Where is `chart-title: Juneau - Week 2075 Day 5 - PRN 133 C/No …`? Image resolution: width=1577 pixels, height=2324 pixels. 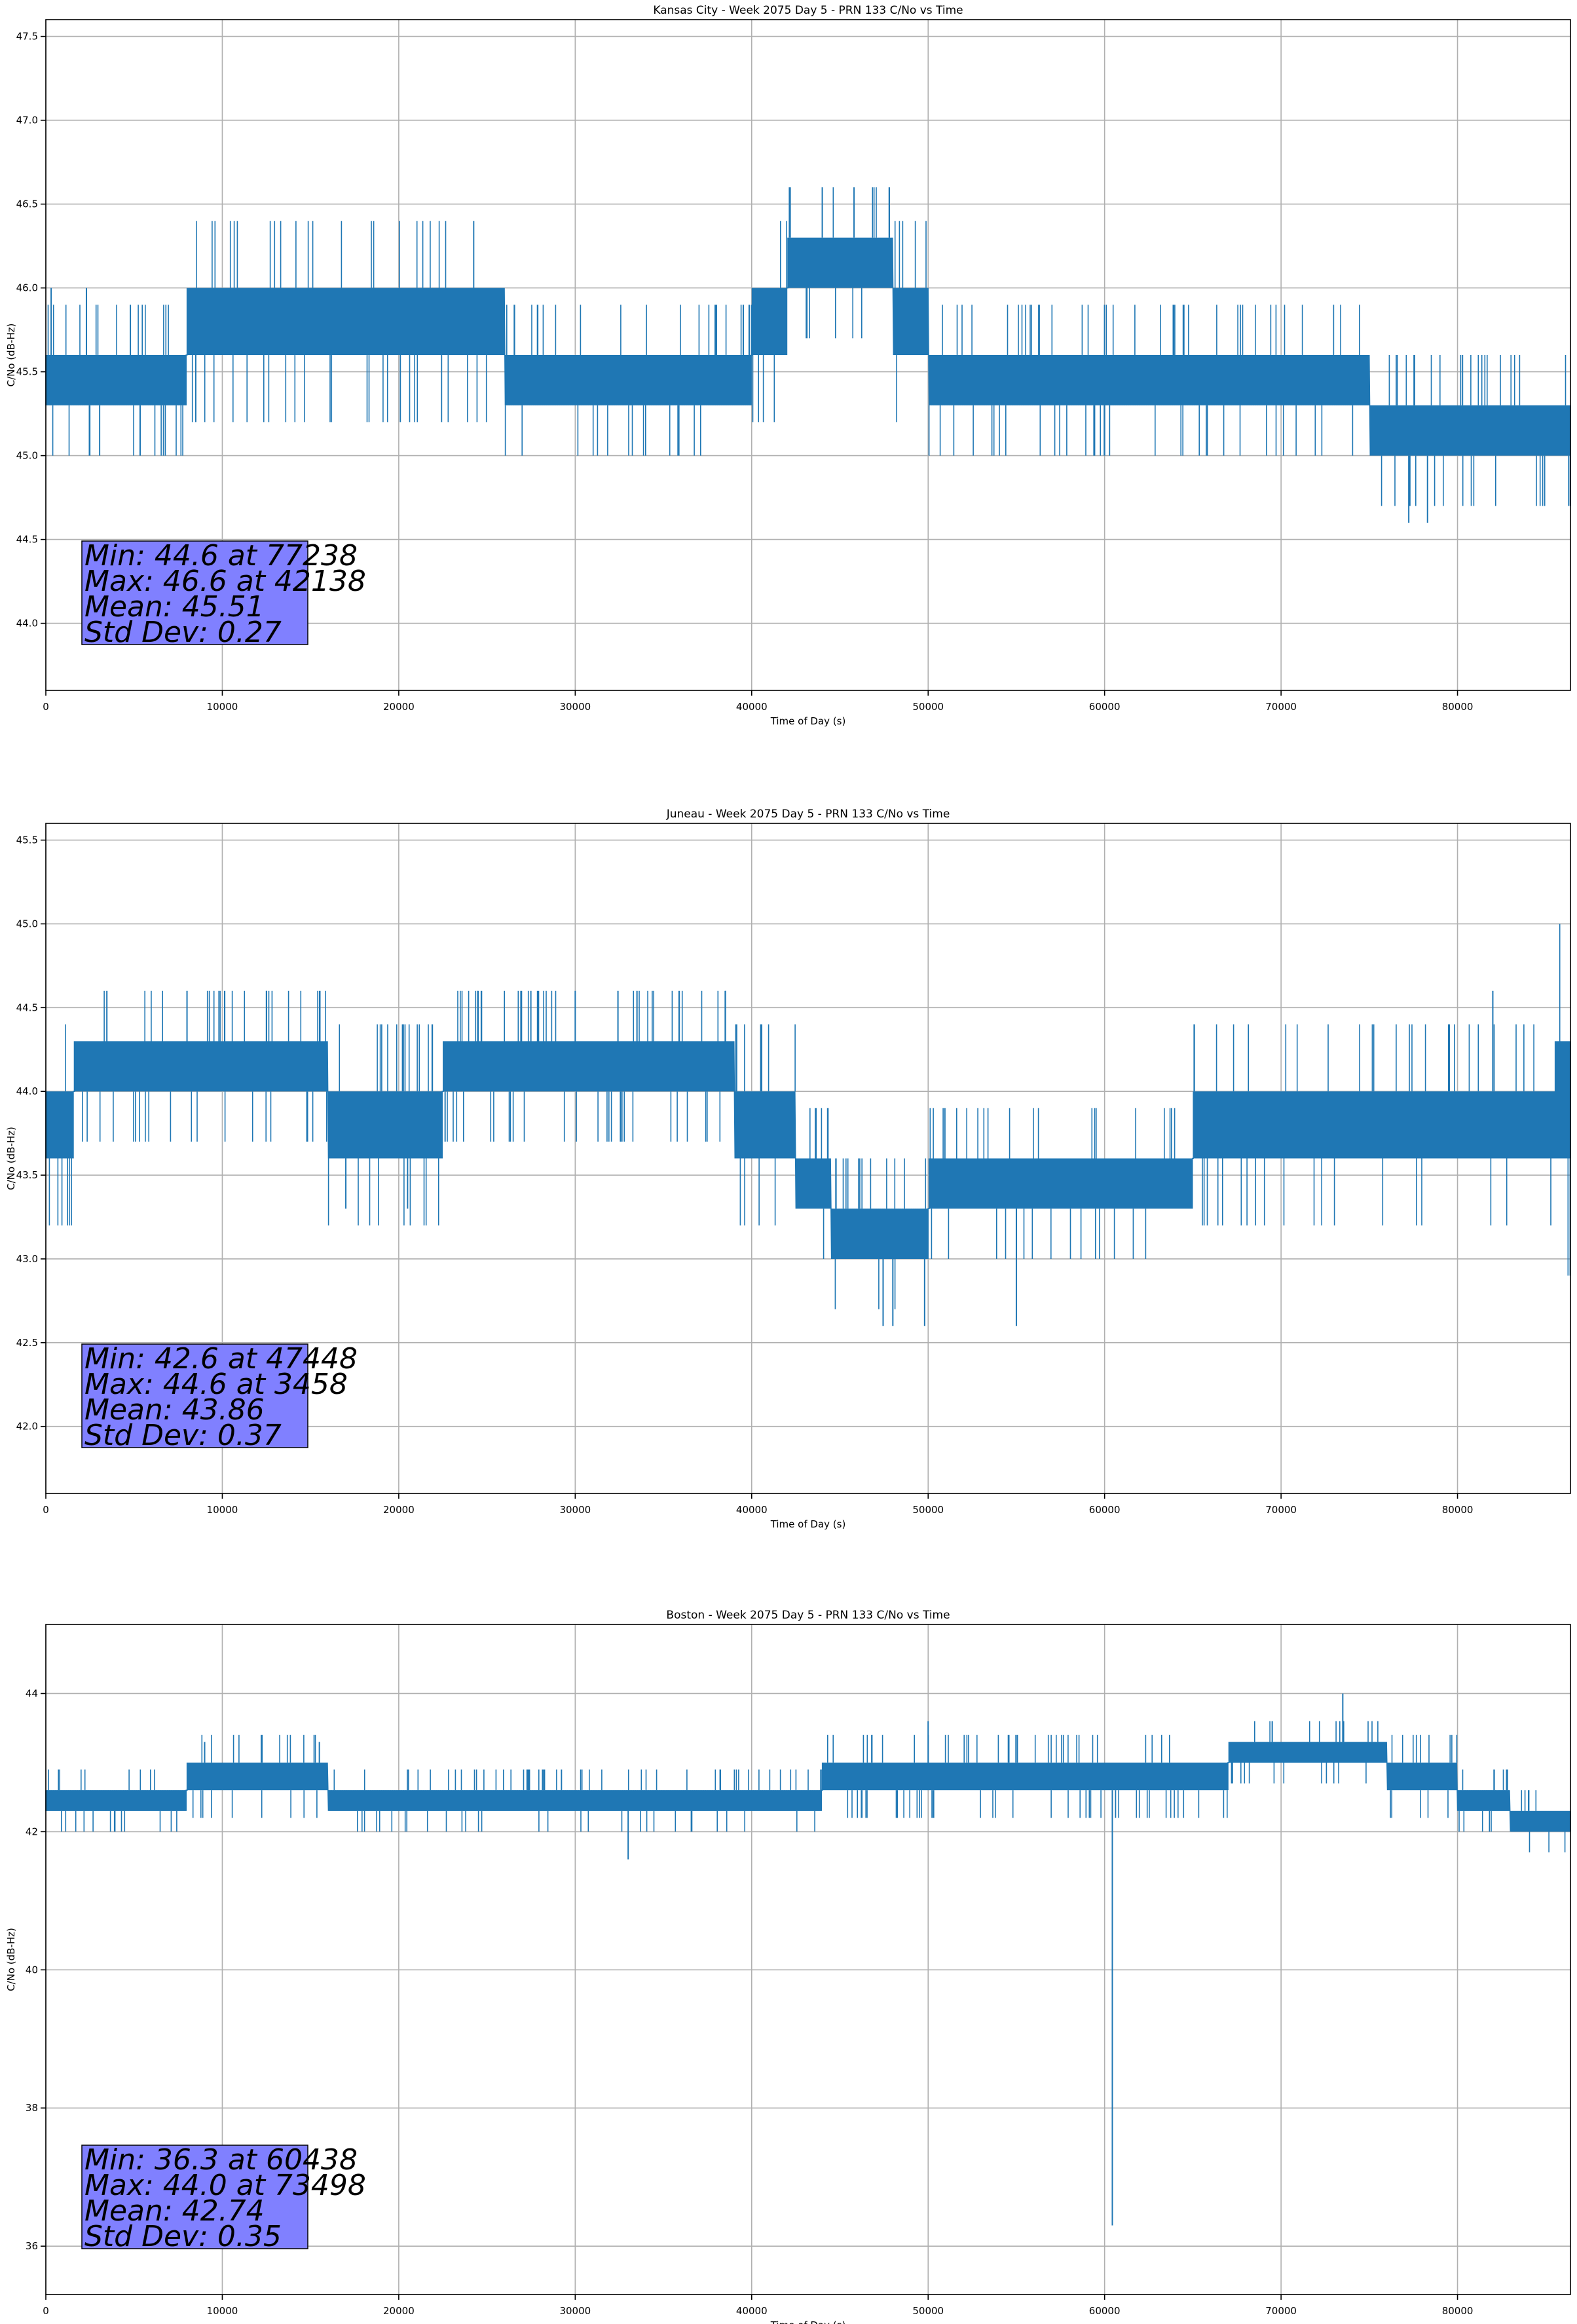
chart-title: Juneau - Week 2075 Day 5 - PRN 133 C/No … is located at coordinates (808, 814).